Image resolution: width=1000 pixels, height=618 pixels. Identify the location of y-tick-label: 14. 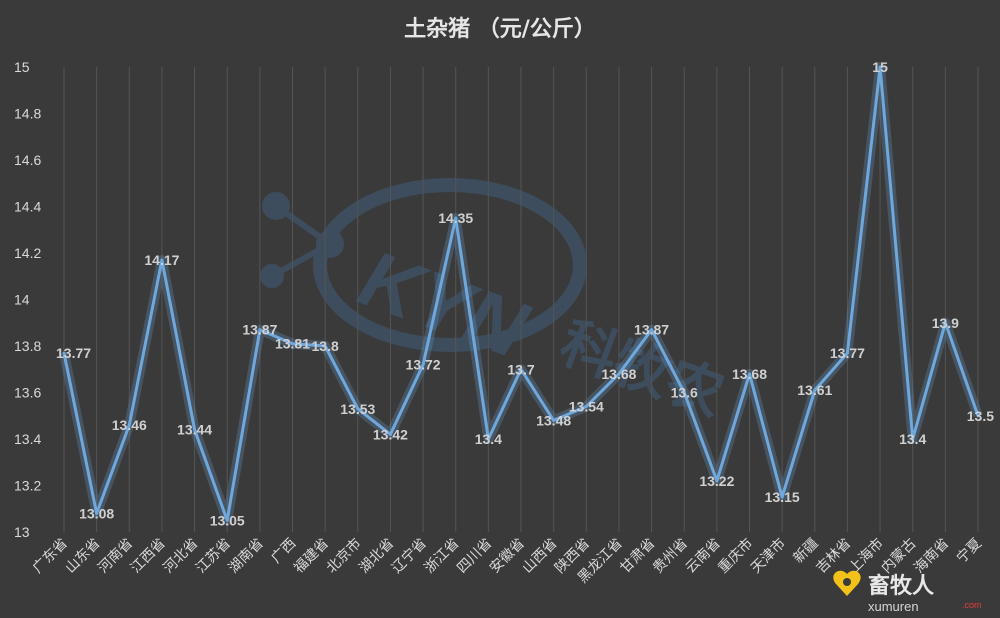
(22, 300).